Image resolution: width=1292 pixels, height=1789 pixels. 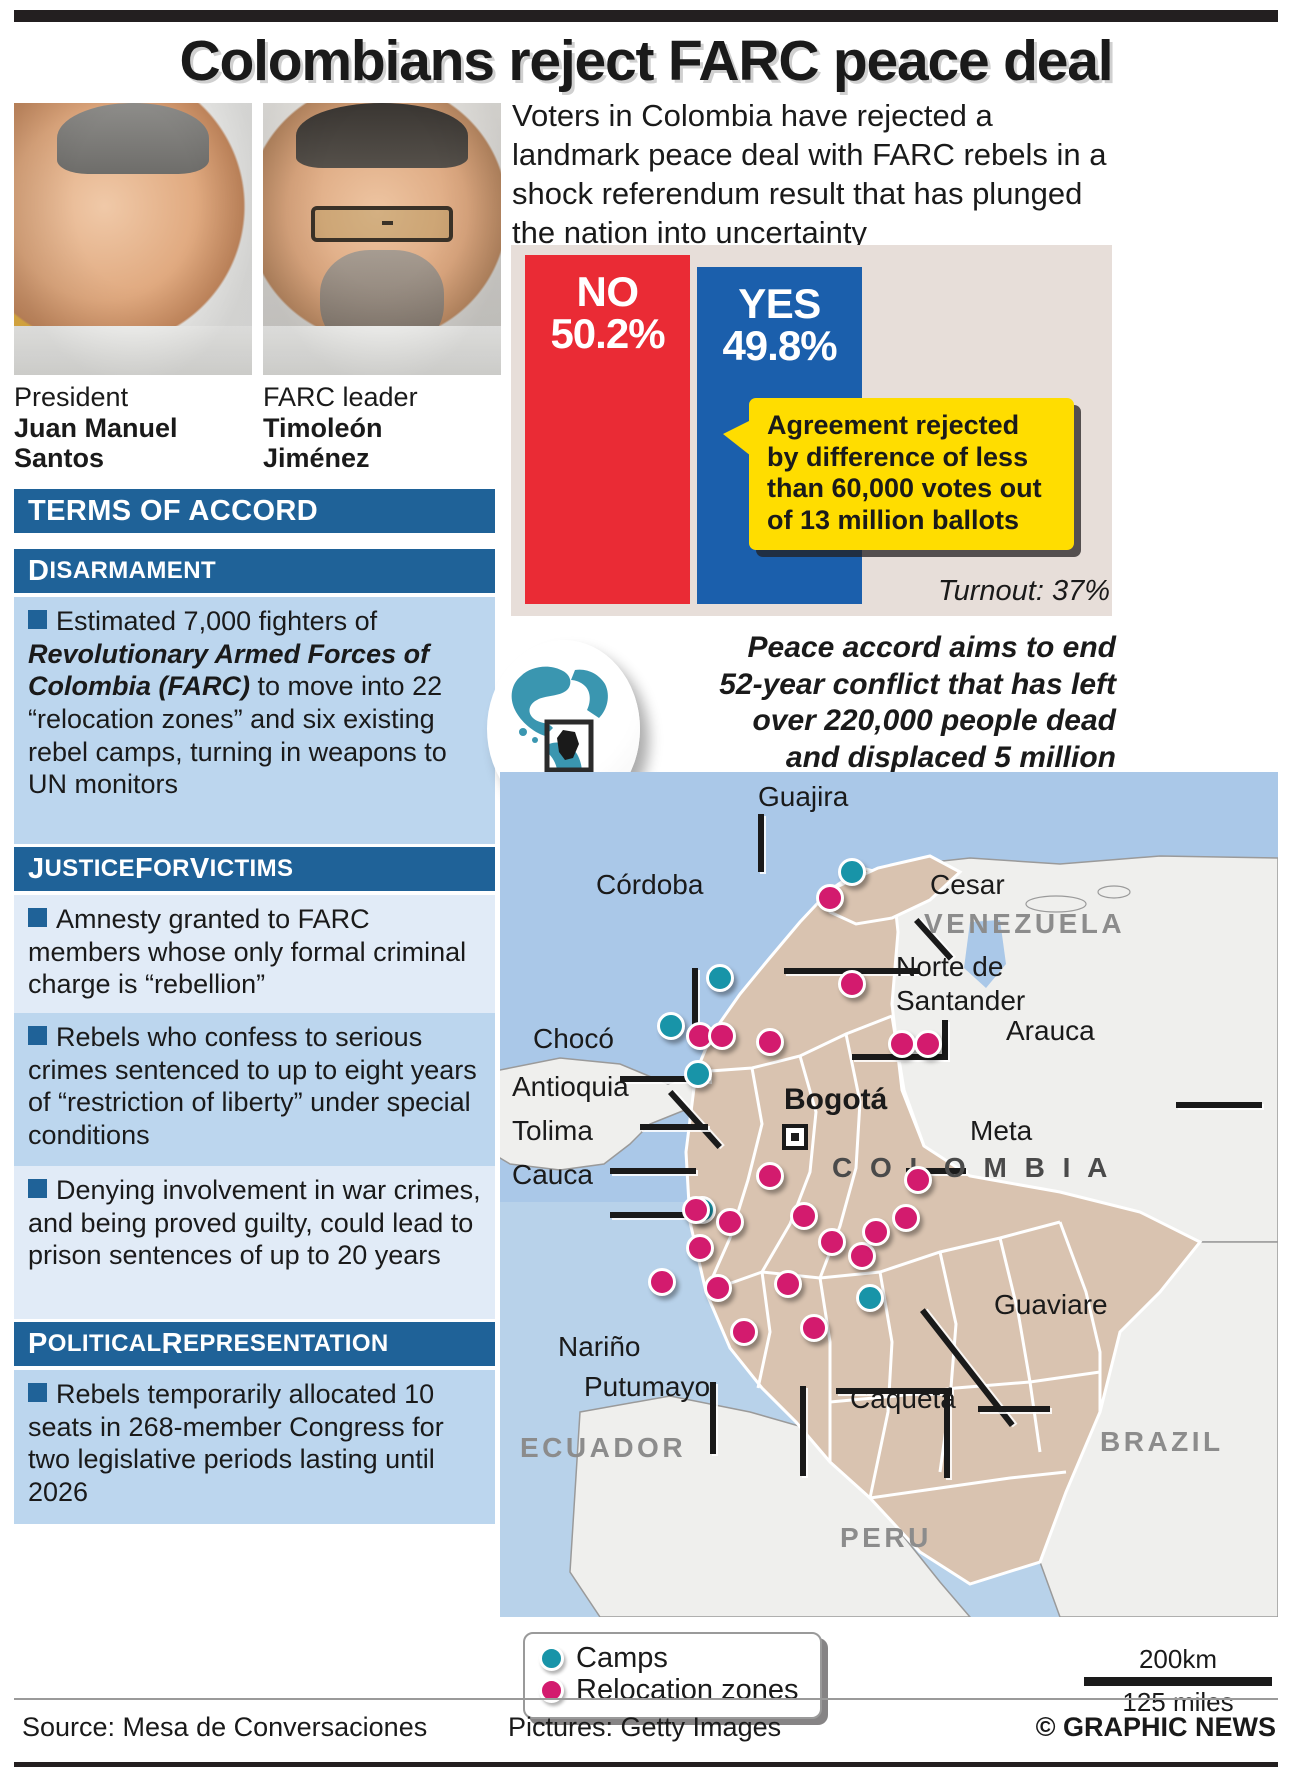 I want to click on section-header-disarmament: D ISARMAMENT, so click(x=254, y=571).